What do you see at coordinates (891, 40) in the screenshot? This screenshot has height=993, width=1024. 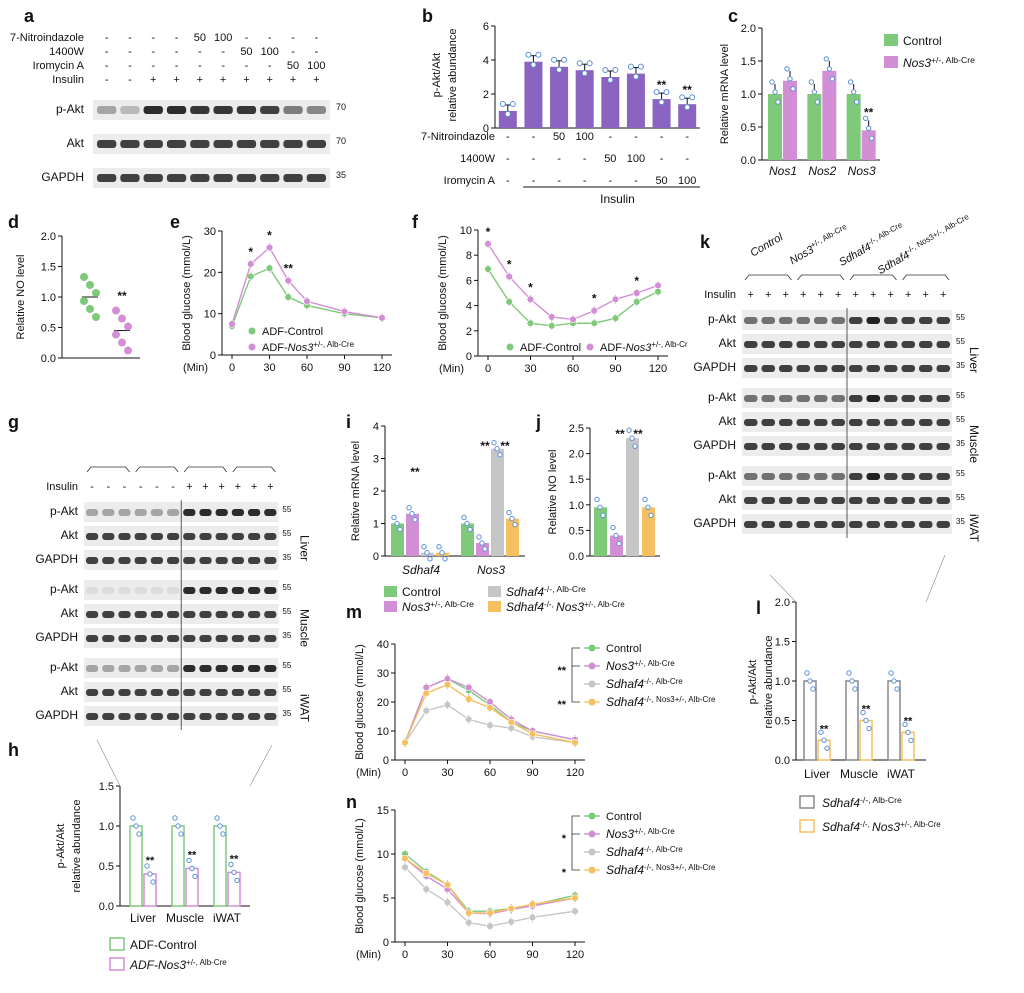 I see `panel-c-legend-swatch` at bounding box center [891, 40].